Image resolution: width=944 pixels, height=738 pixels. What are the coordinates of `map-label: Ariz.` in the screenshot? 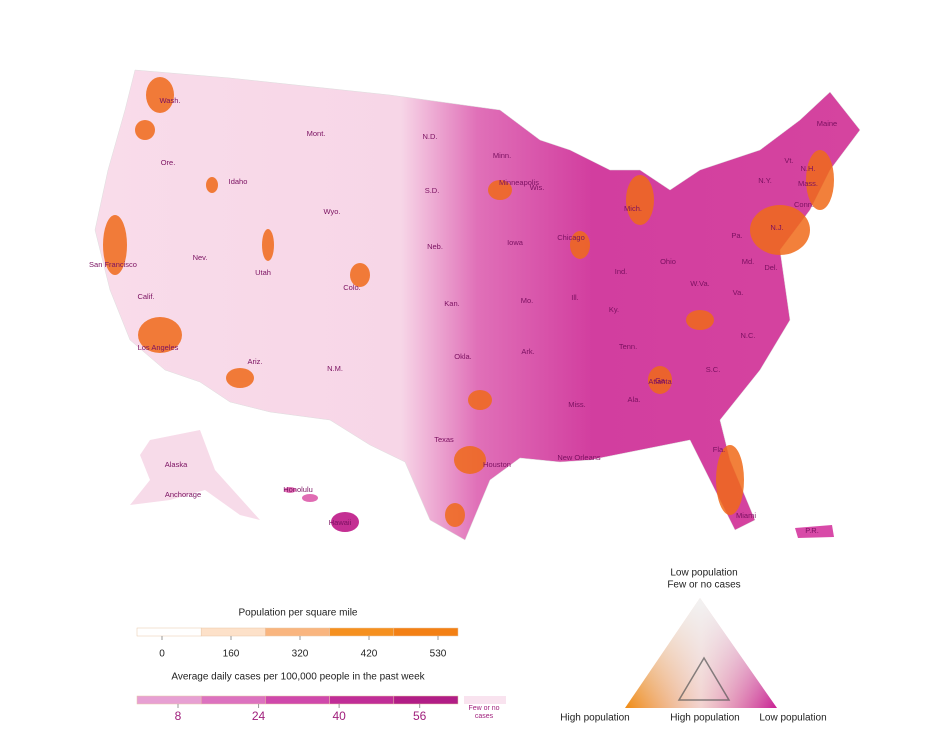 It's located at (255, 361).